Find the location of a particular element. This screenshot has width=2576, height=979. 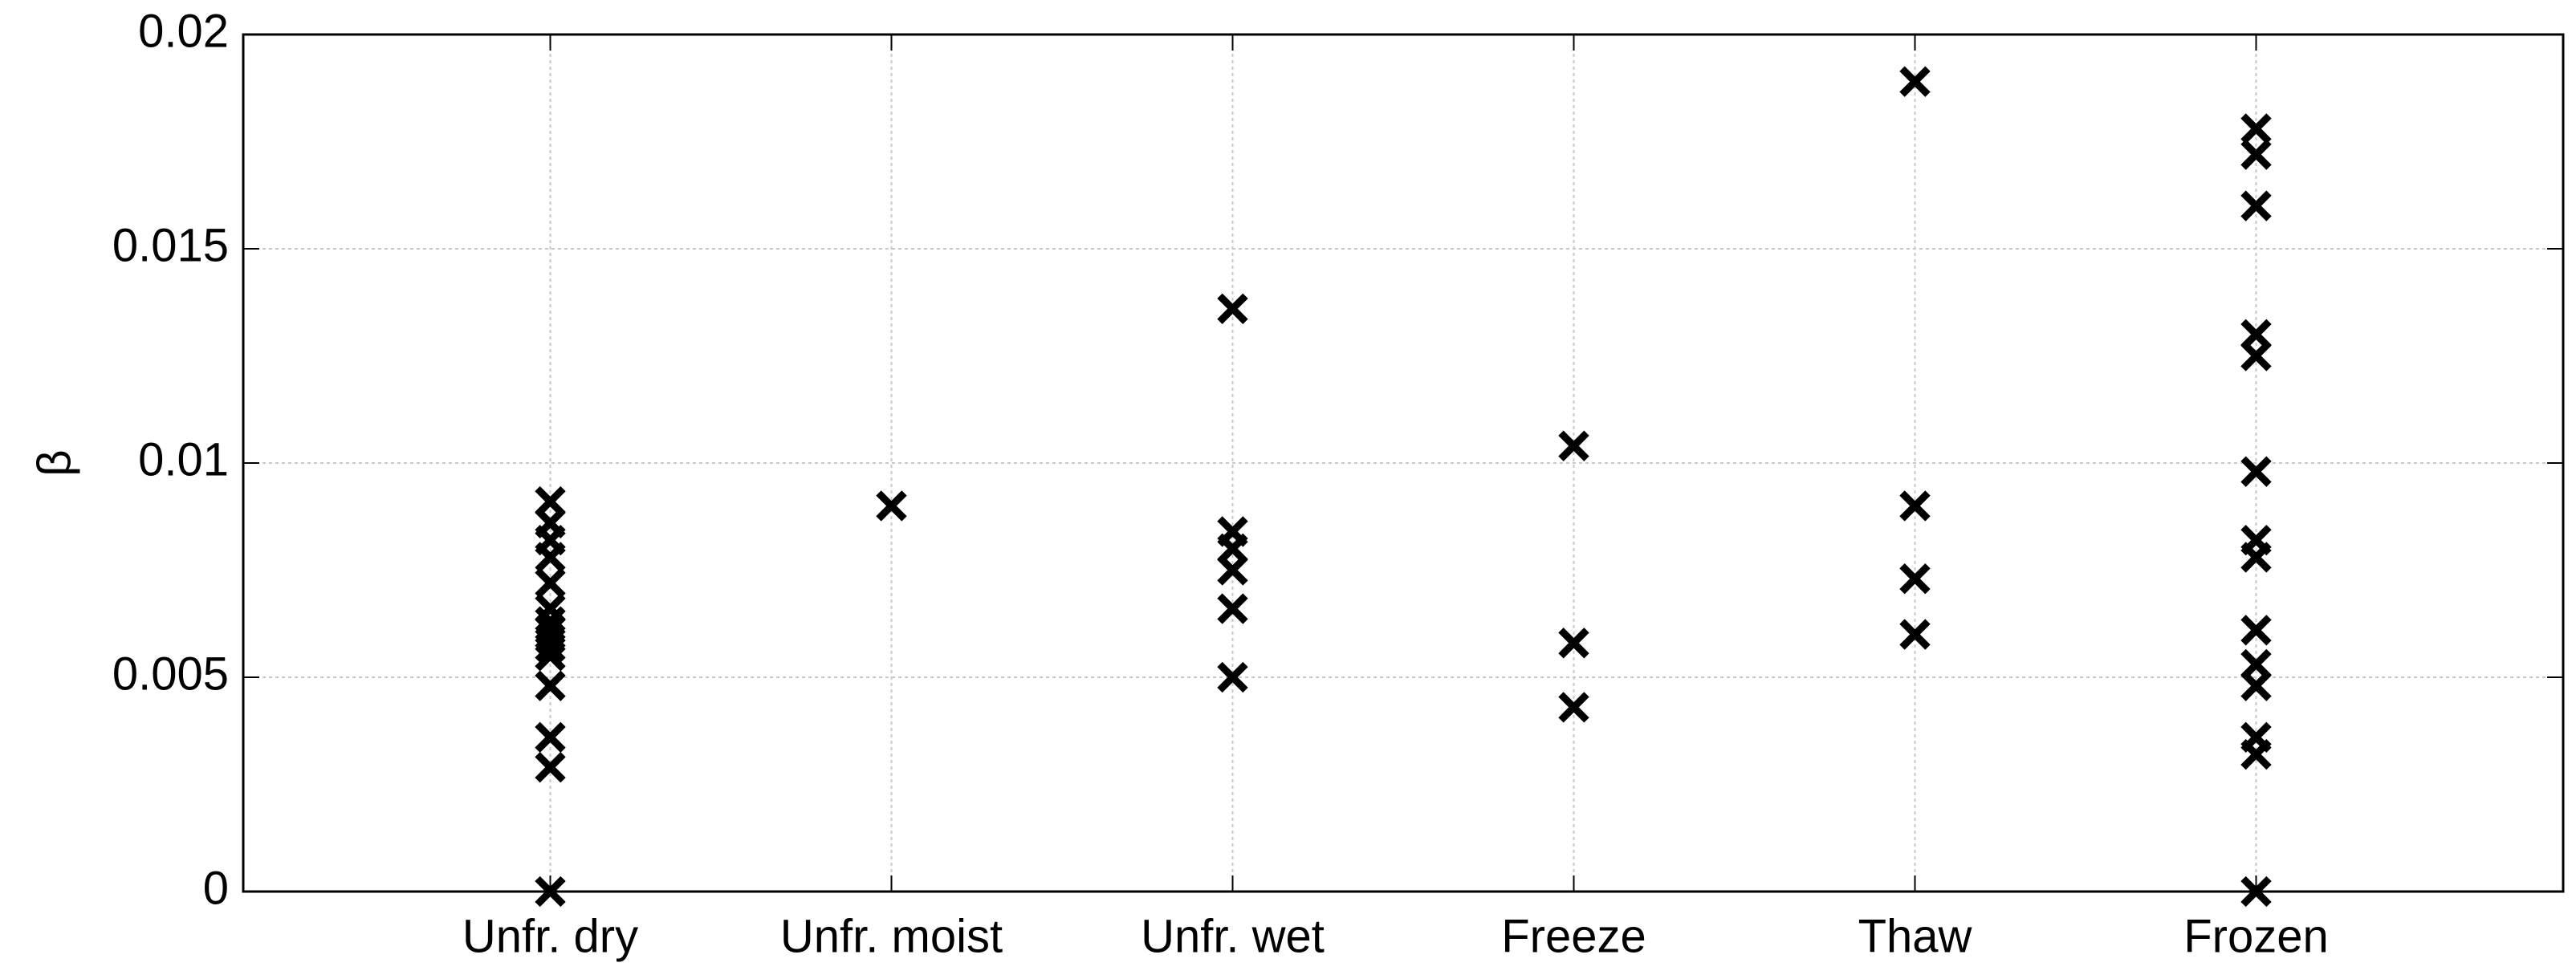

x-tick-label: Freeze is located at coordinates (1574, 936).